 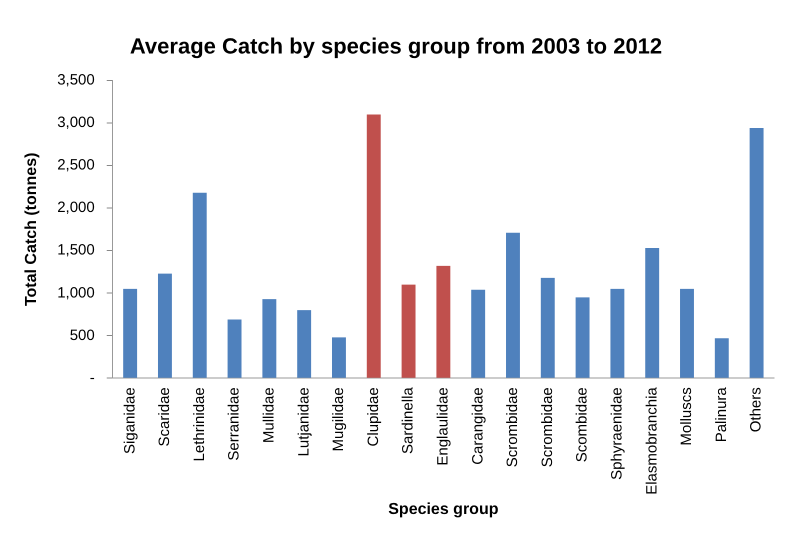 What do you see at coordinates (76, 80) in the screenshot?
I see `y-tick-label: 3,500` at bounding box center [76, 80].